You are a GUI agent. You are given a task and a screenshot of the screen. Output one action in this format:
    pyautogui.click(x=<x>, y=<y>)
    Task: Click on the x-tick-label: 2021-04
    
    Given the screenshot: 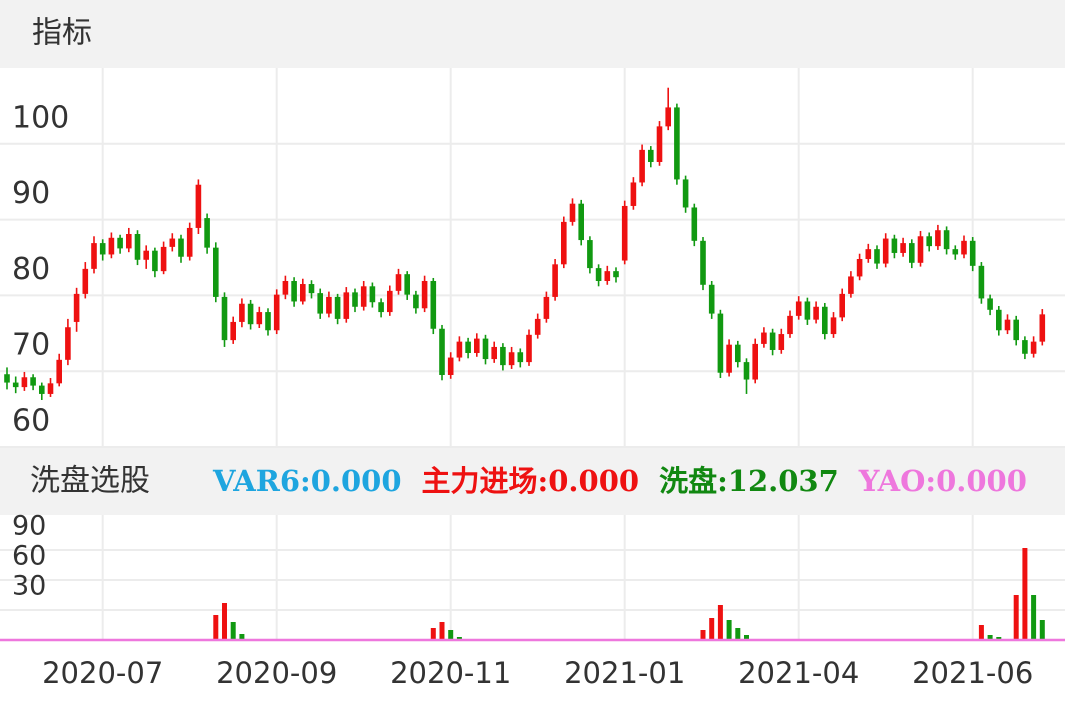 What is the action you would take?
    pyautogui.click(x=798, y=673)
    